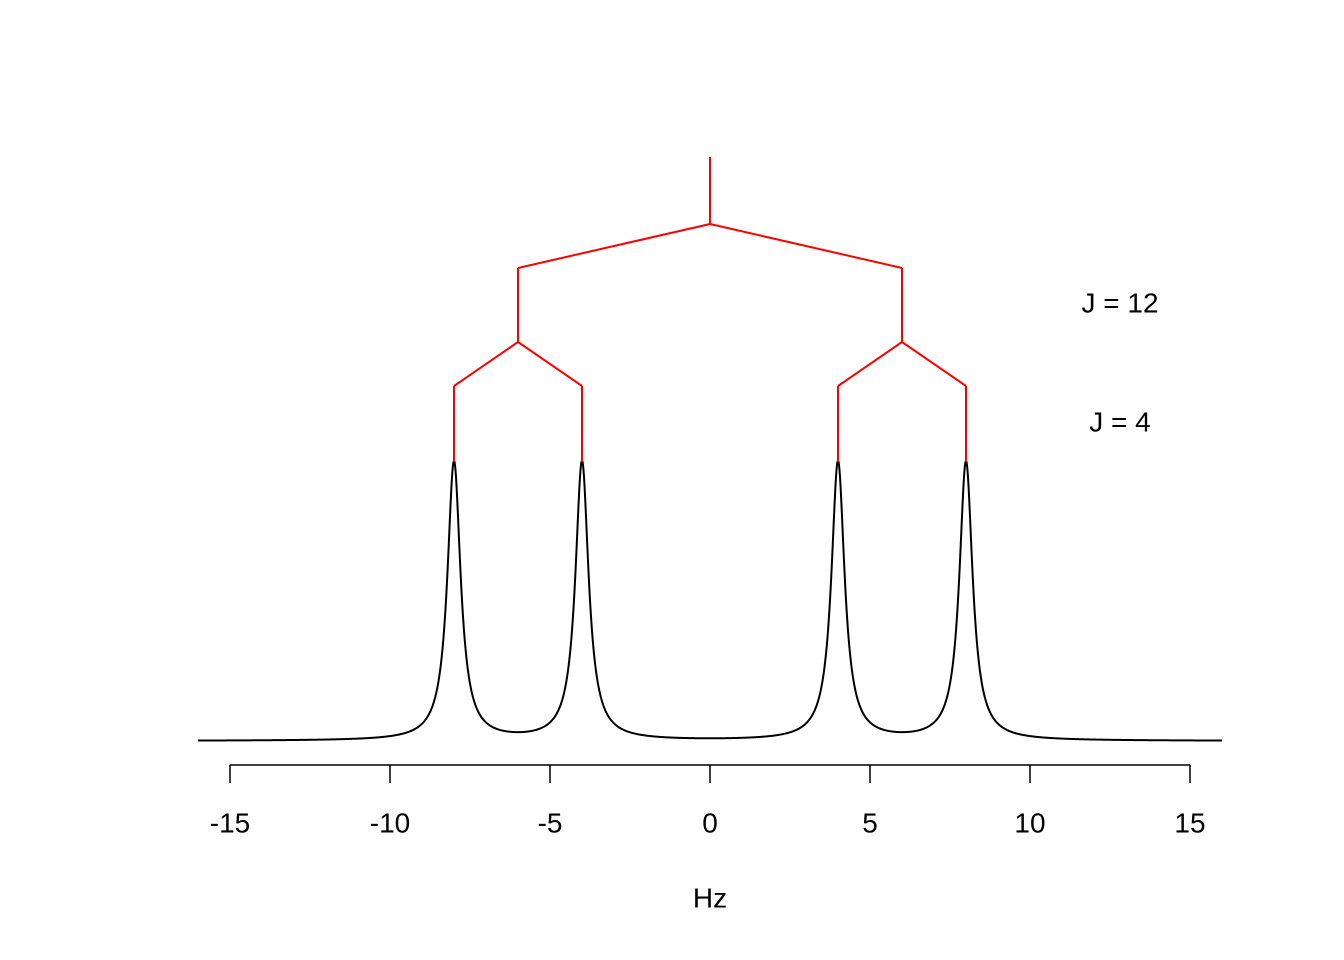 The height and width of the screenshot is (960, 1344). Describe the element at coordinates (710, 822) in the screenshot. I see `x-tick-label: 0` at that location.